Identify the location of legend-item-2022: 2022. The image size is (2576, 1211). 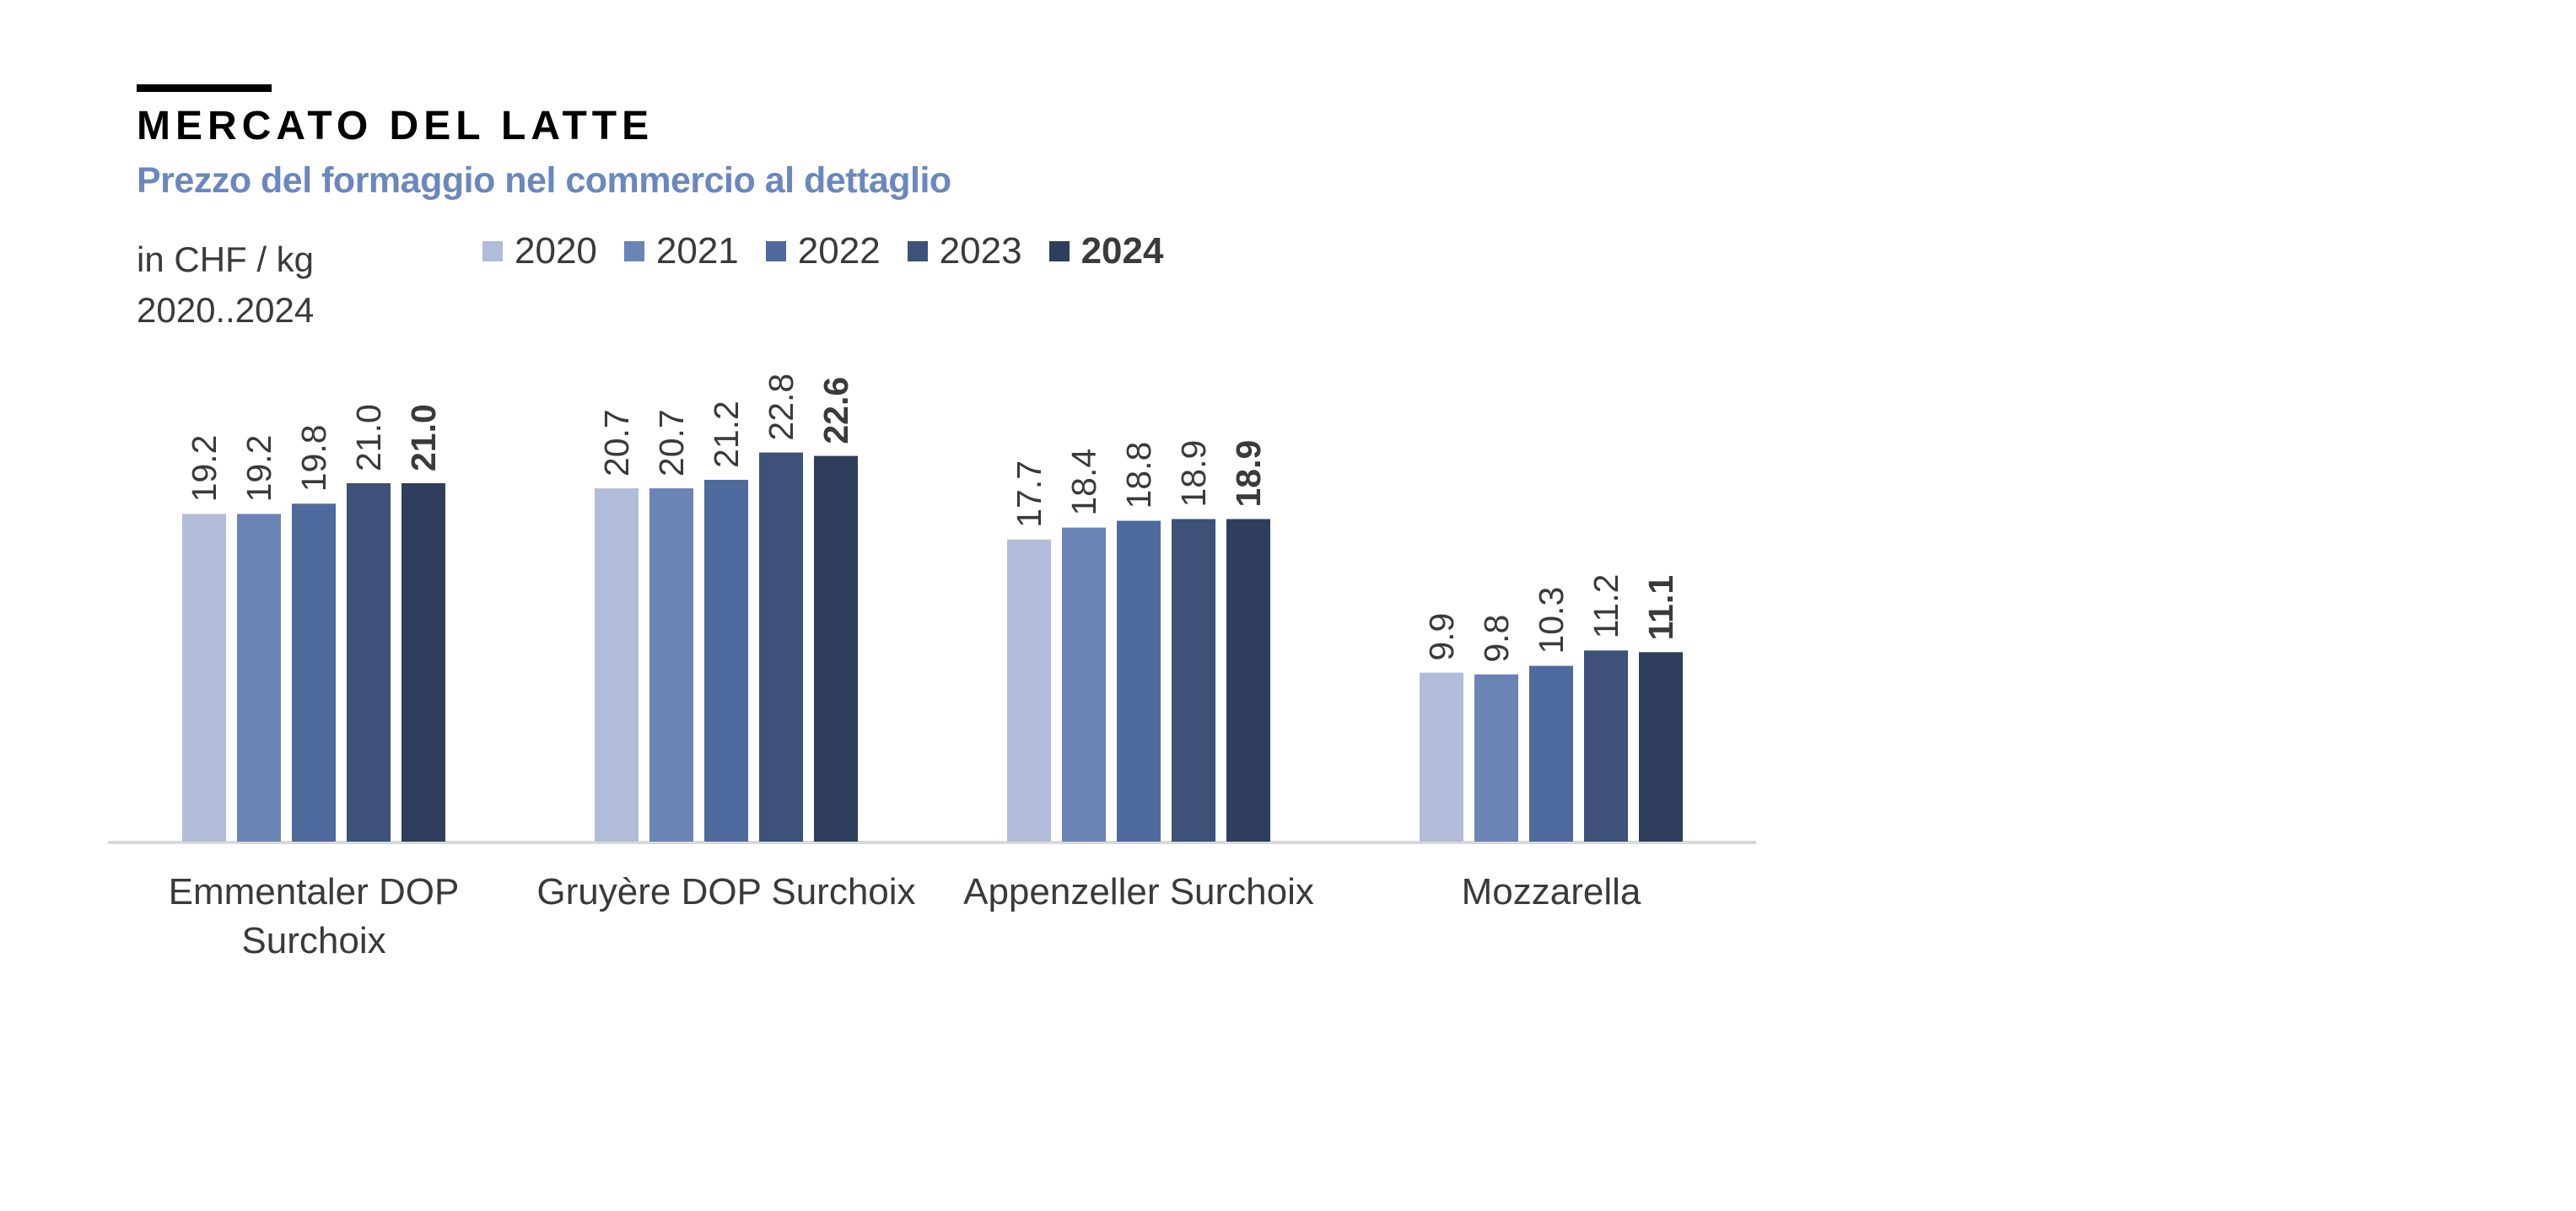
(823, 251).